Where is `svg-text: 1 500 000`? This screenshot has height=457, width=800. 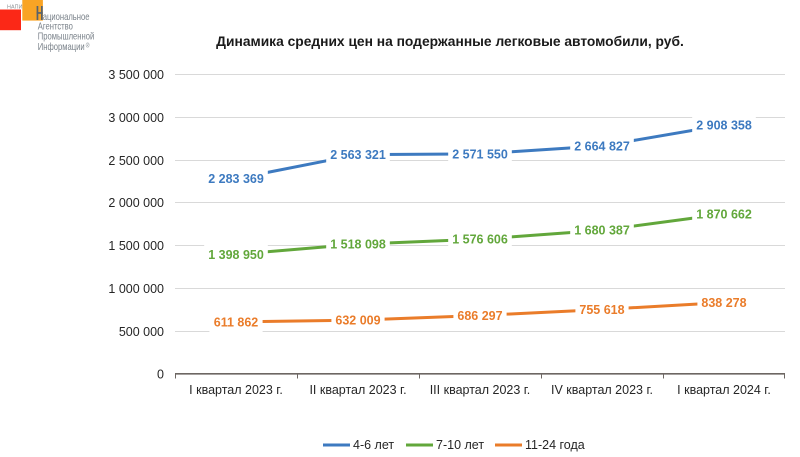 svg-text: 1 500 000 is located at coordinates (136, 246).